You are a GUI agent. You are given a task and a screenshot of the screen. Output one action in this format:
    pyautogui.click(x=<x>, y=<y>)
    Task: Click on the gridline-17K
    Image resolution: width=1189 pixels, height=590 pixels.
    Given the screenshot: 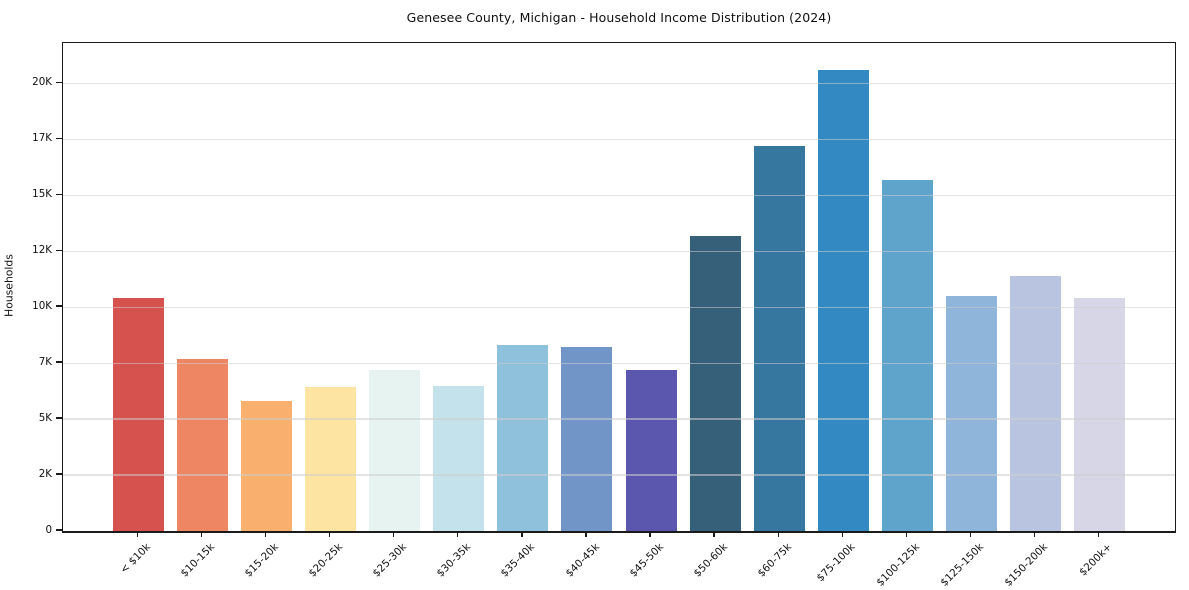 What is the action you would take?
    pyautogui.click(x=619, y=139)
    